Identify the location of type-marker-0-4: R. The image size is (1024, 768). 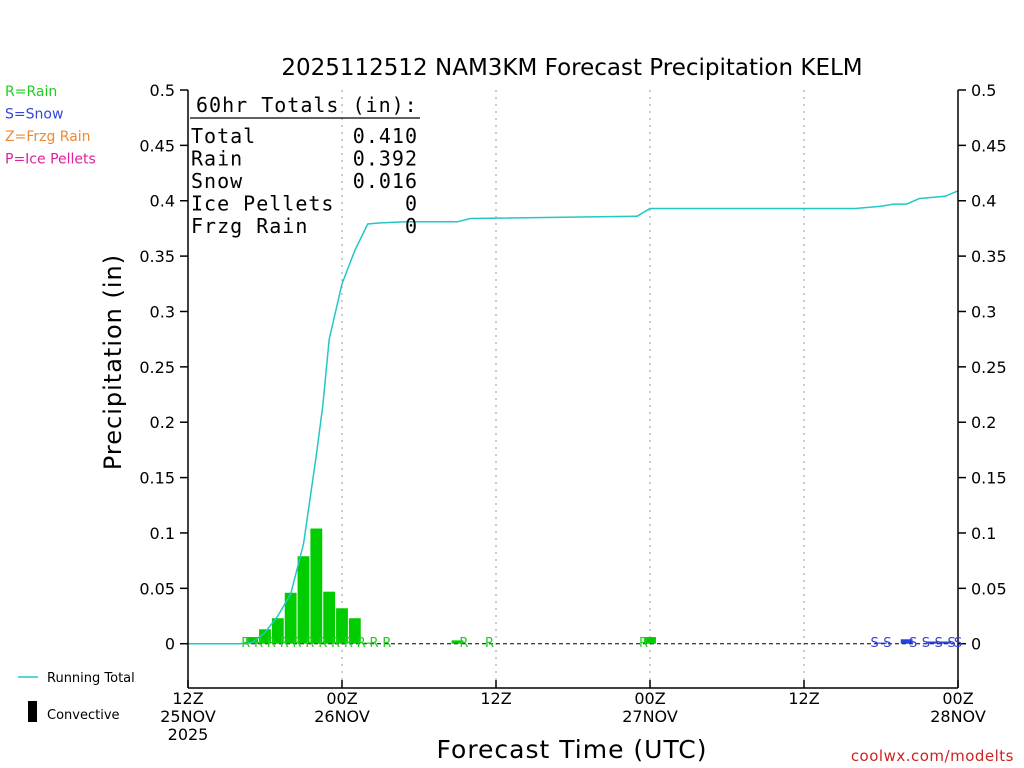
(297, 643).